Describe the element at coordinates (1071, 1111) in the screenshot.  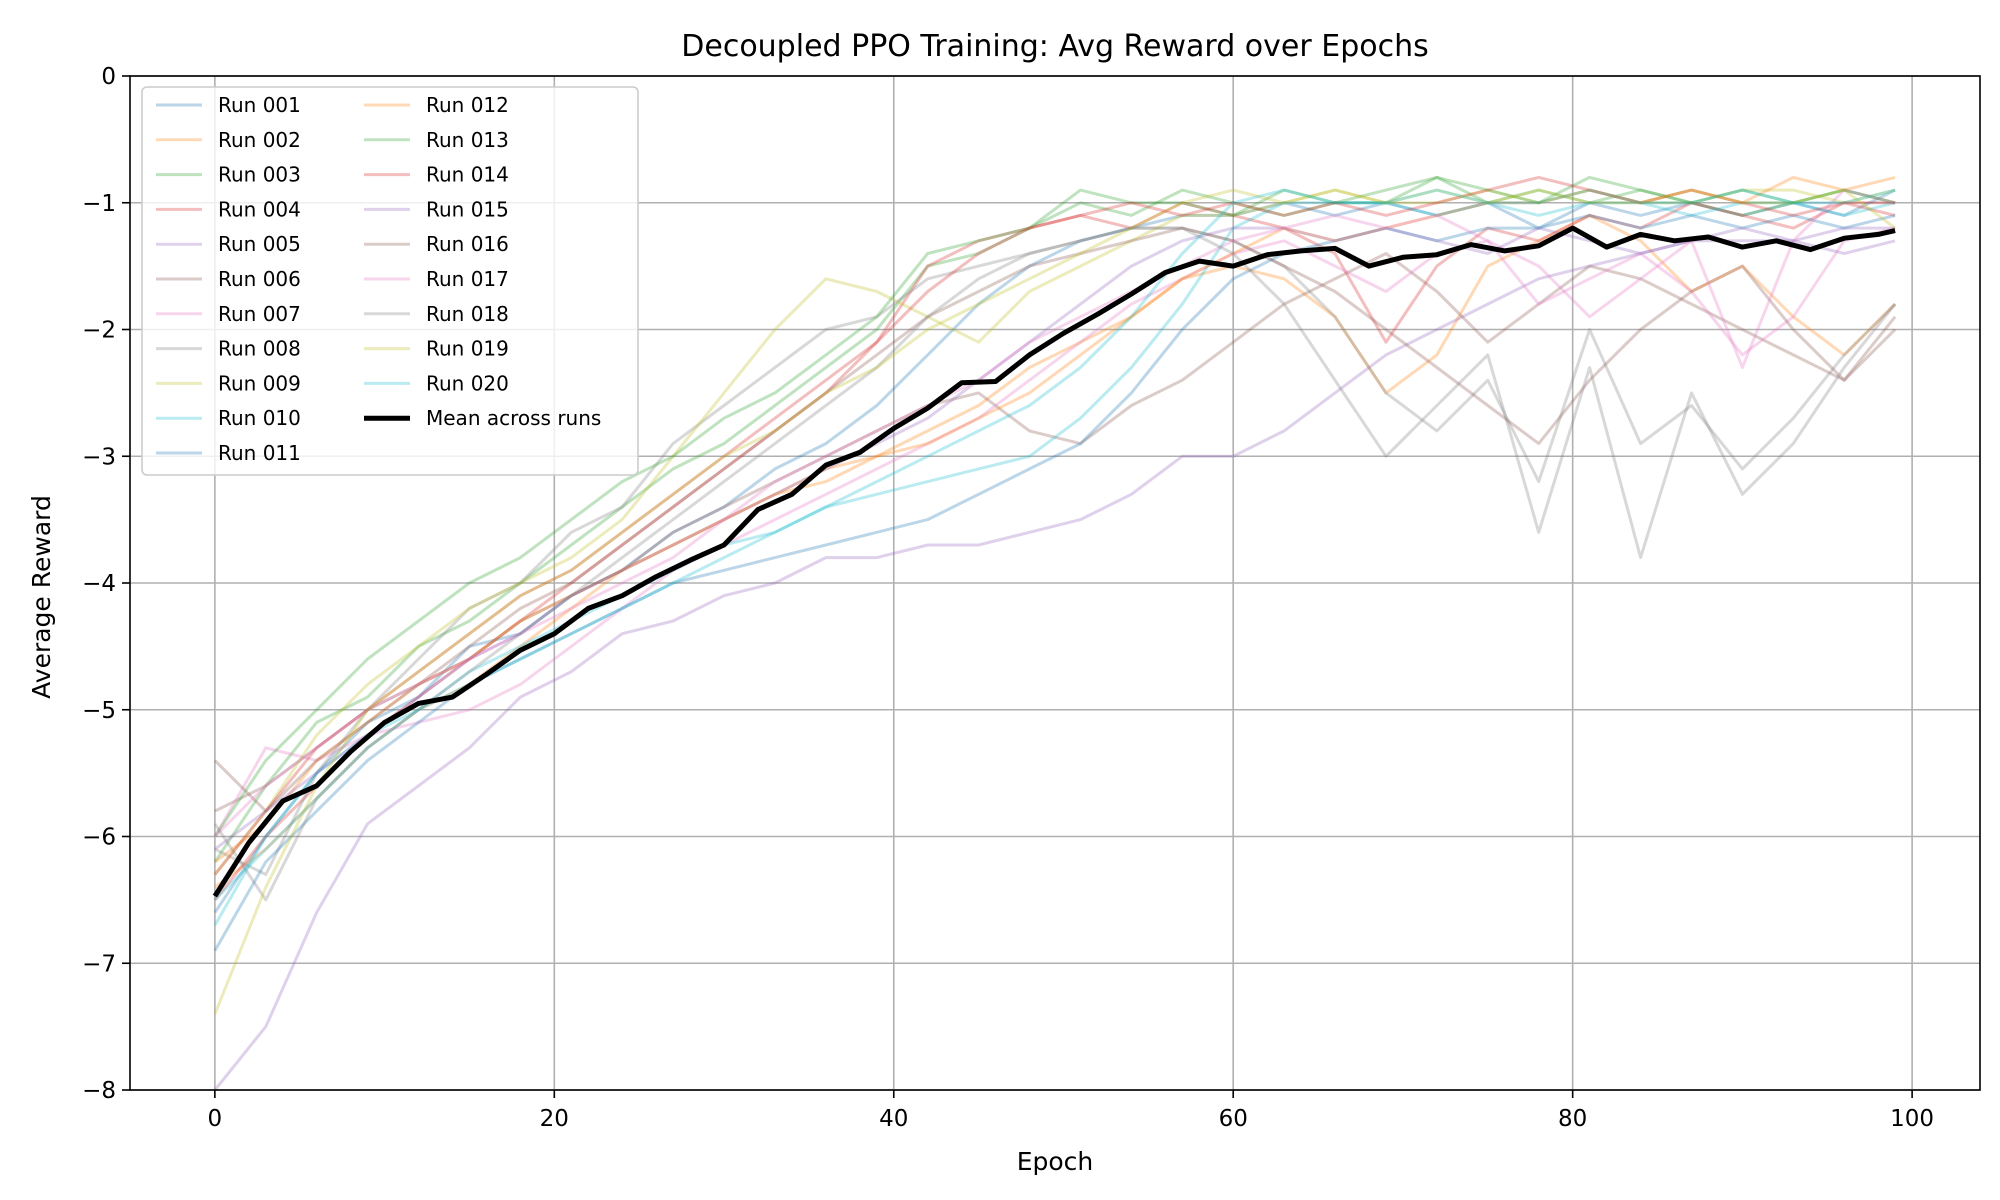
I see `x-axis: 0 20 40 60 80 100` at that location.